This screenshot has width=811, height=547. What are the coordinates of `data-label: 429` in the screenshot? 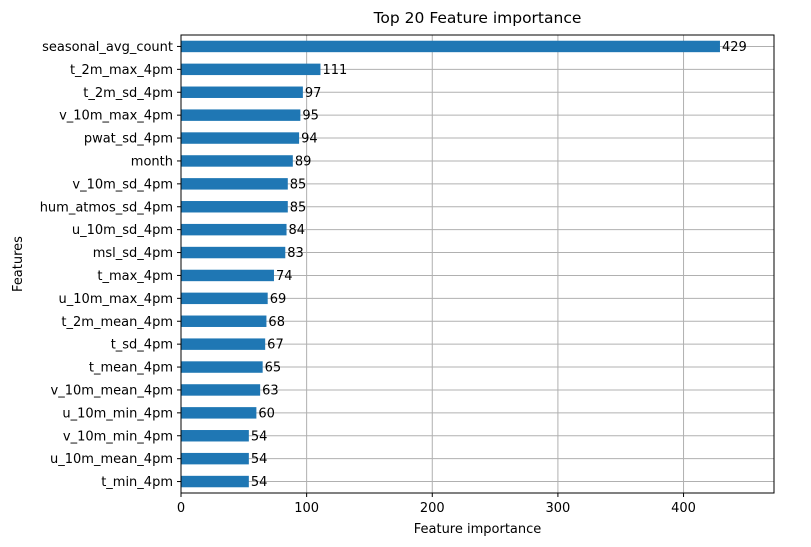 It's located at (734, 47).